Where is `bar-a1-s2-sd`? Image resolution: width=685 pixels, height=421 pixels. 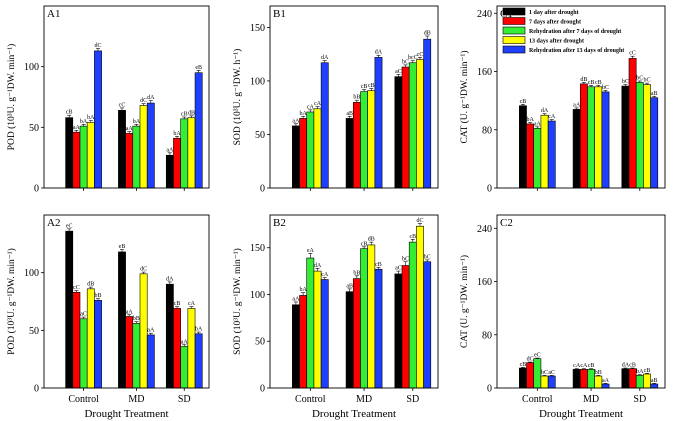
bar-a1-s2-sd is located at coordinates (177, 163).